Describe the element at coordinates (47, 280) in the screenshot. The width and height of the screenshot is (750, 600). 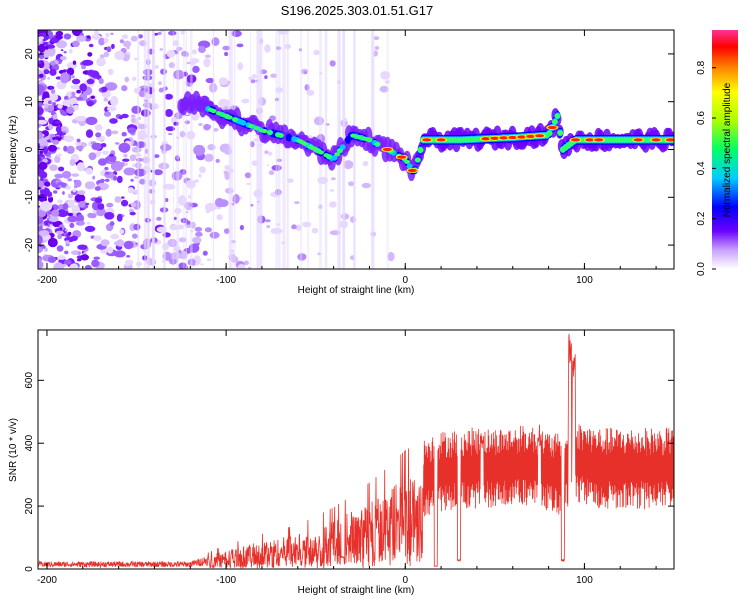
I see `spectrogram-xtick-label: -200` at that location.